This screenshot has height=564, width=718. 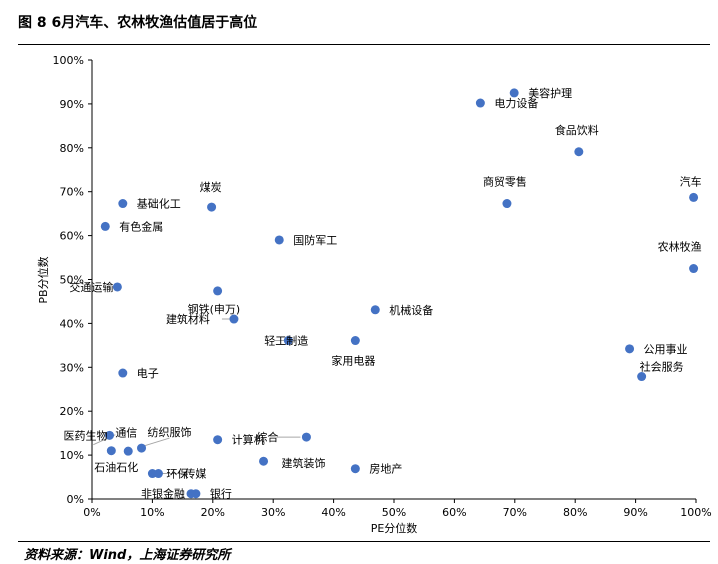 I want to click on data-label-point-4: 商贸零售, so click(x=505, y=182).